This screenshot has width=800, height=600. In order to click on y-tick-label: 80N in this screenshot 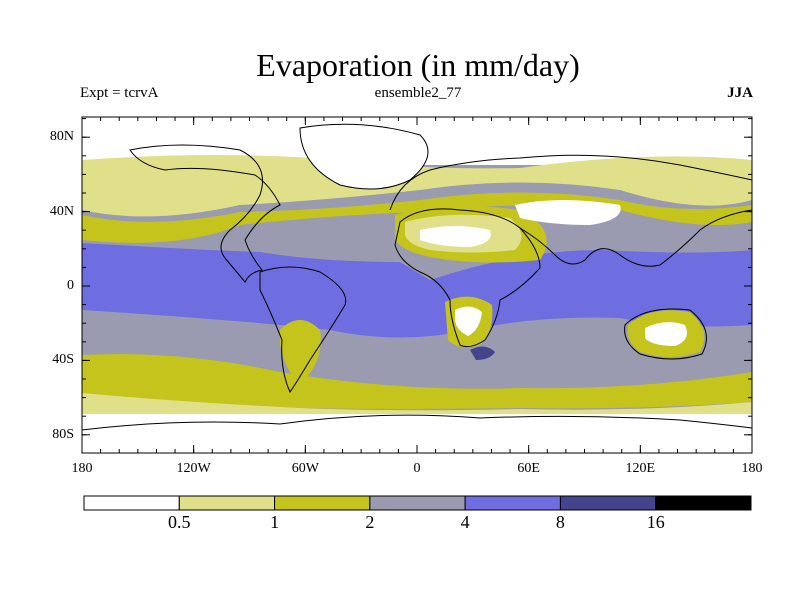, I will do `click(61, 137)`.